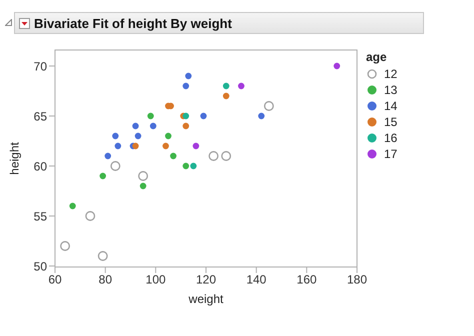  What do you see at coordinates (256, 279) in the screenshot?
I see `x-tick-label: 140` at bounding box center [256, 279].